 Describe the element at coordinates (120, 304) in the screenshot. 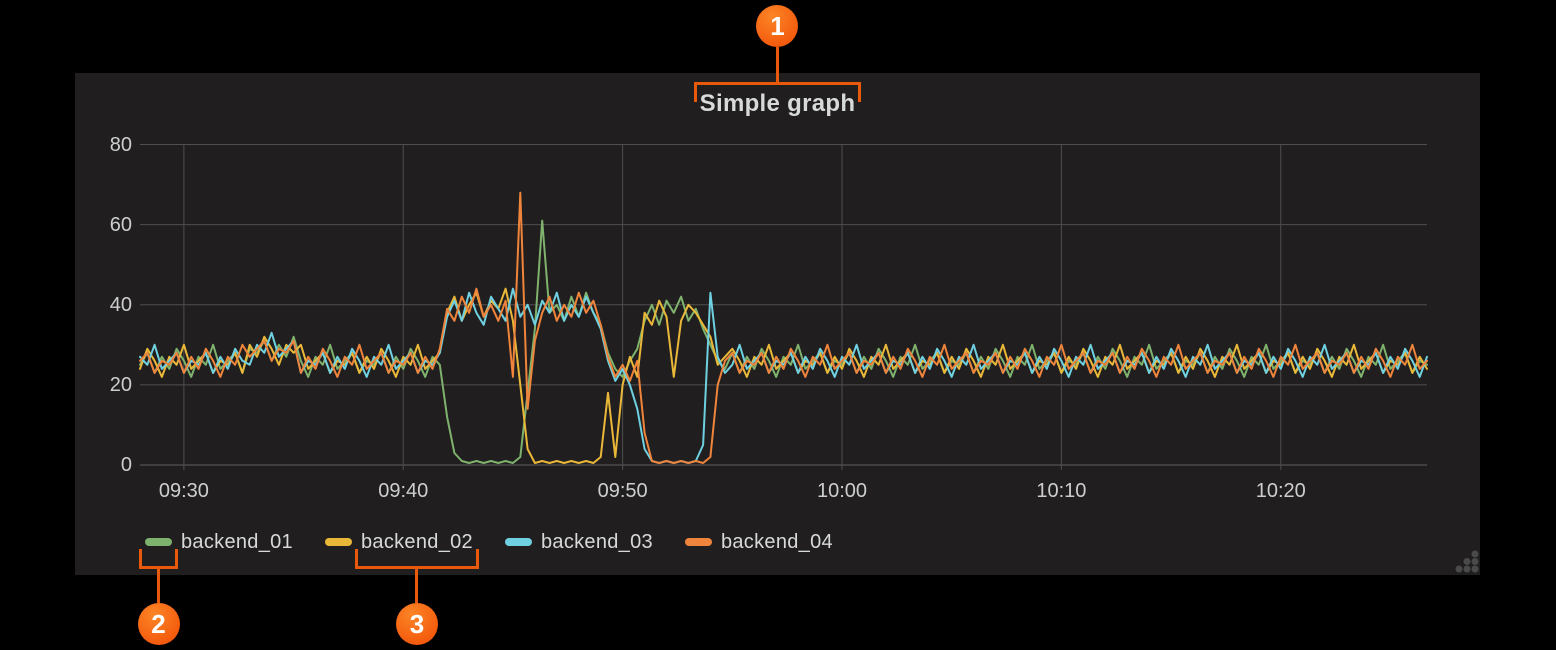

I see `y-tick-label-40: 40` at that location.